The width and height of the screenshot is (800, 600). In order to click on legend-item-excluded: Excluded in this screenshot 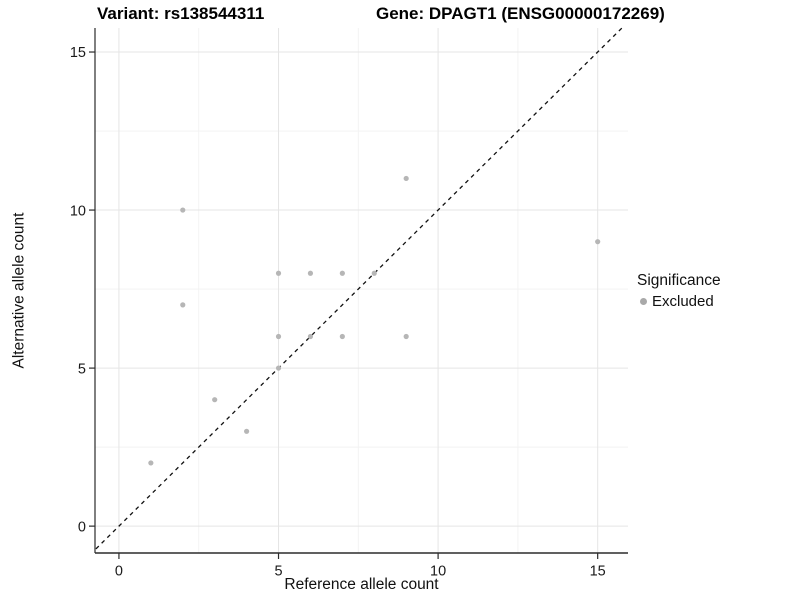, I will do `click(679, 301)`.